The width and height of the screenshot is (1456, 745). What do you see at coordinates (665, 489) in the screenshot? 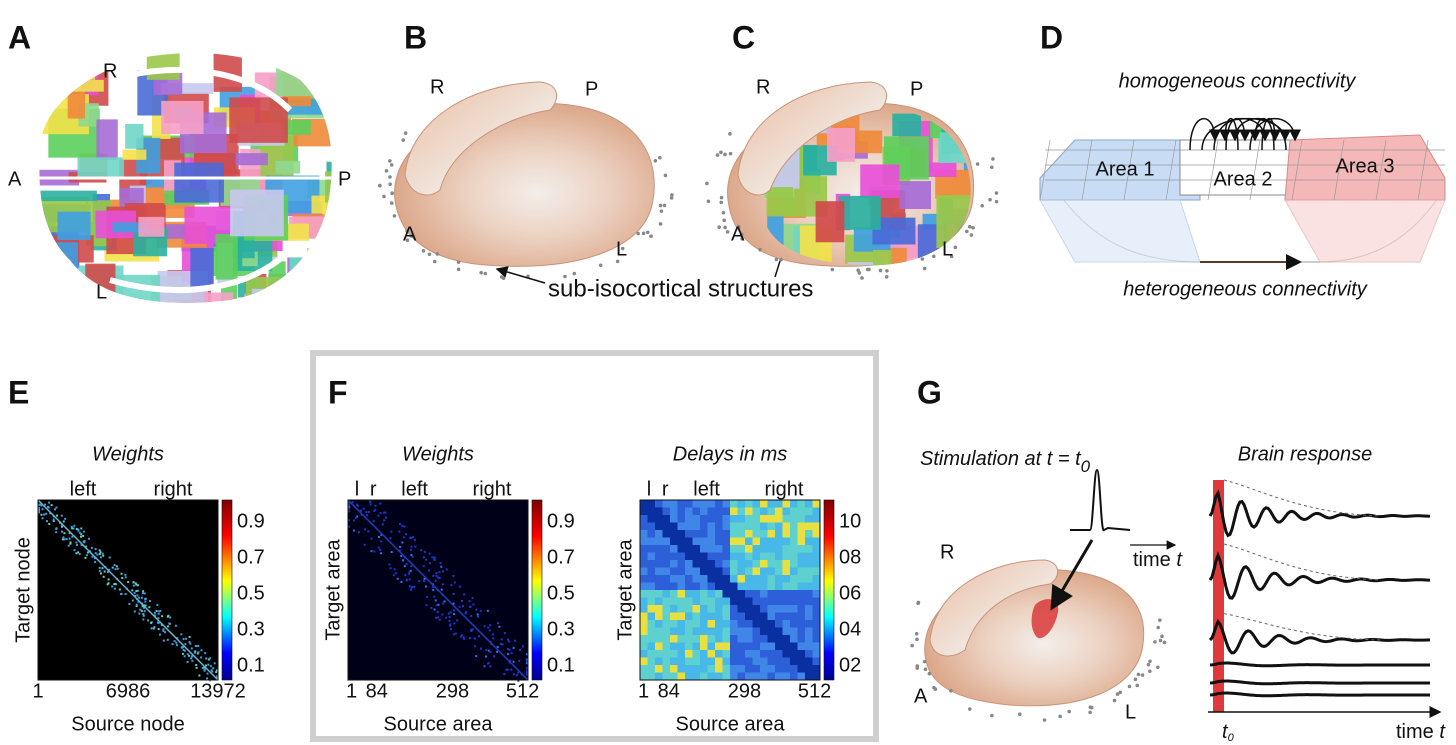
I see `hemisphere-label: r` at bounding box center [665, 489].